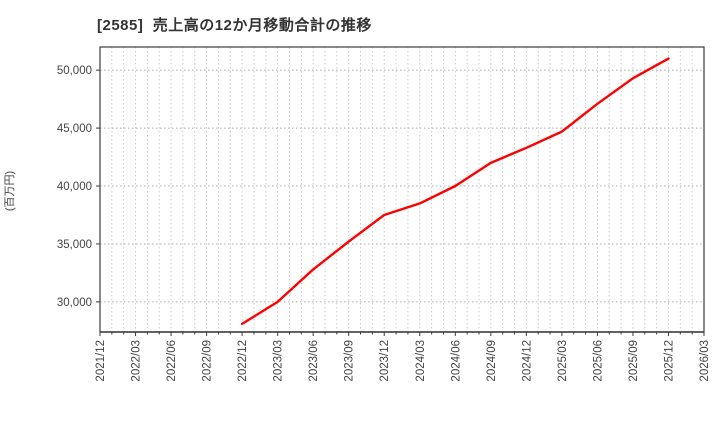 Image resolution: width=720 pixels, height=440 pixels. Describe the element at coordinates (74, 303) in the screenshot. I see `y-tick-label: 30,000` at that location.